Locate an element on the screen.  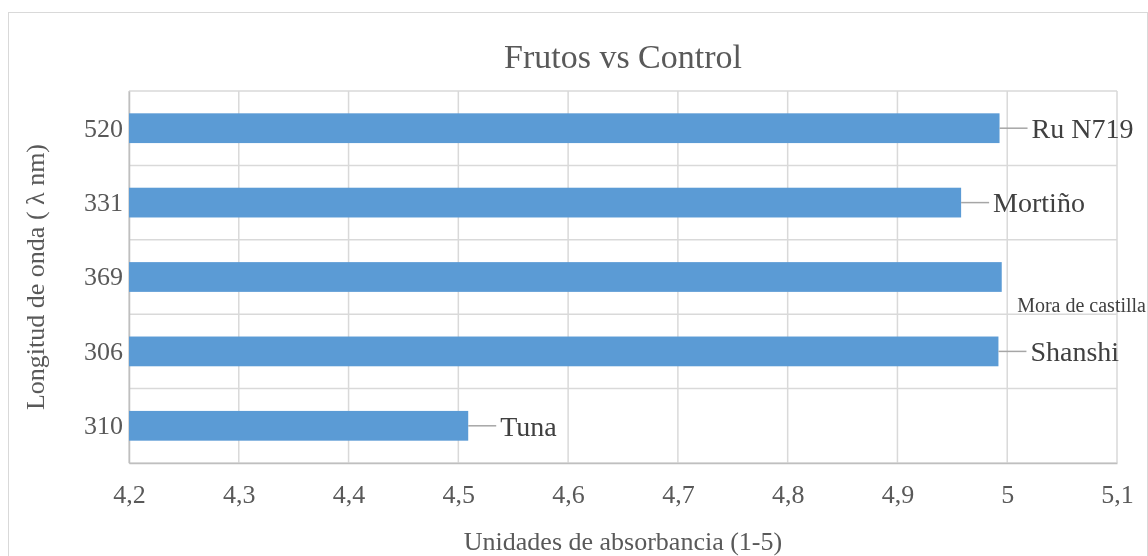
x-tick-label: 4,2 is located at coordinates (129, 495).